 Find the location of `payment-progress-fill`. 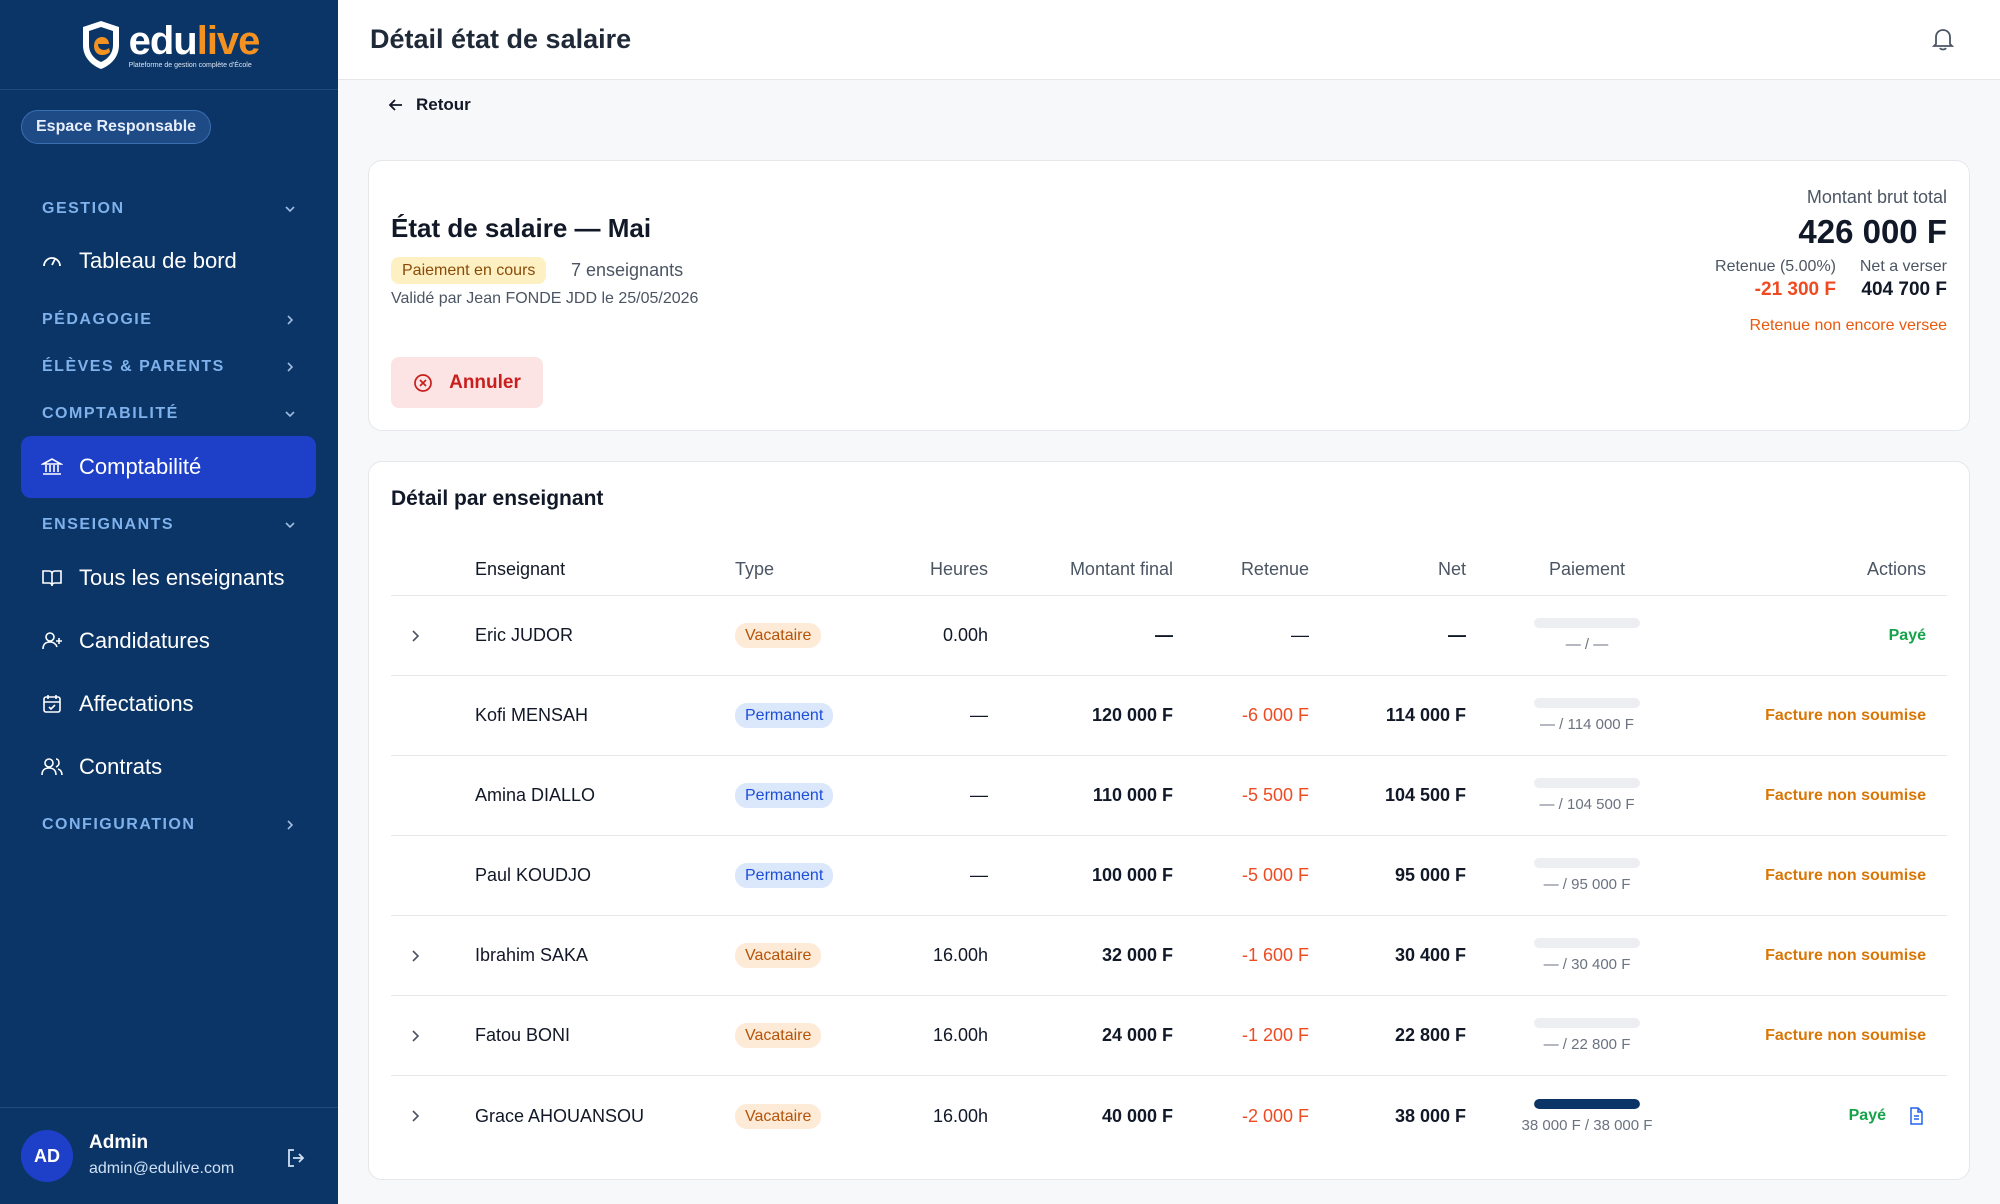

payment-progress-fill is located at coordinates (1587, 1103).